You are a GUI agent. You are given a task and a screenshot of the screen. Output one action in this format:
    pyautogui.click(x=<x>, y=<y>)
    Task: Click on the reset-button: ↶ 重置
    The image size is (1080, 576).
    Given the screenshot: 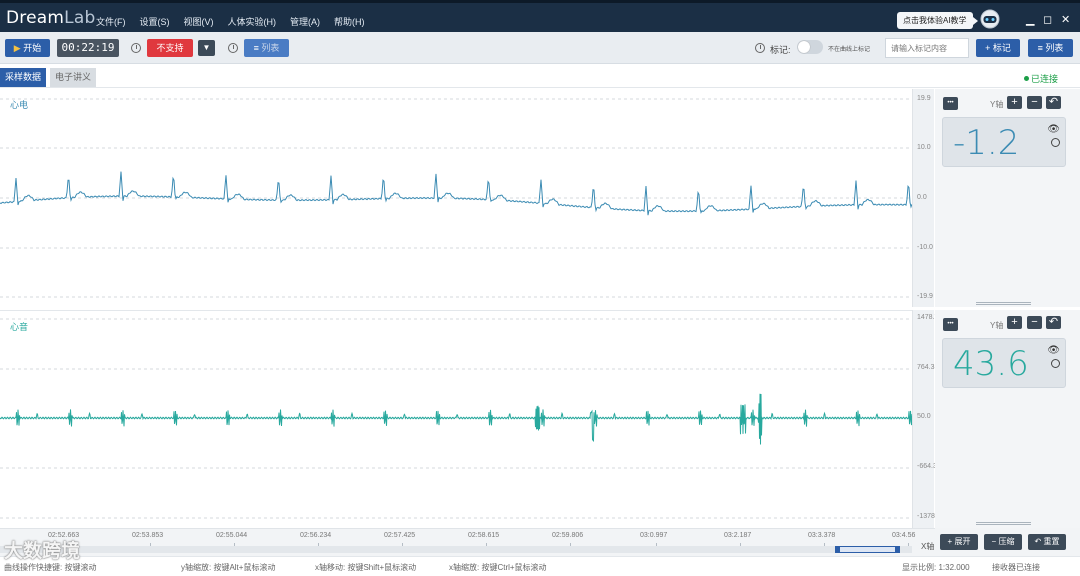 What is the action you would take?
    pyautogui.click(x=1047, y=542)
    